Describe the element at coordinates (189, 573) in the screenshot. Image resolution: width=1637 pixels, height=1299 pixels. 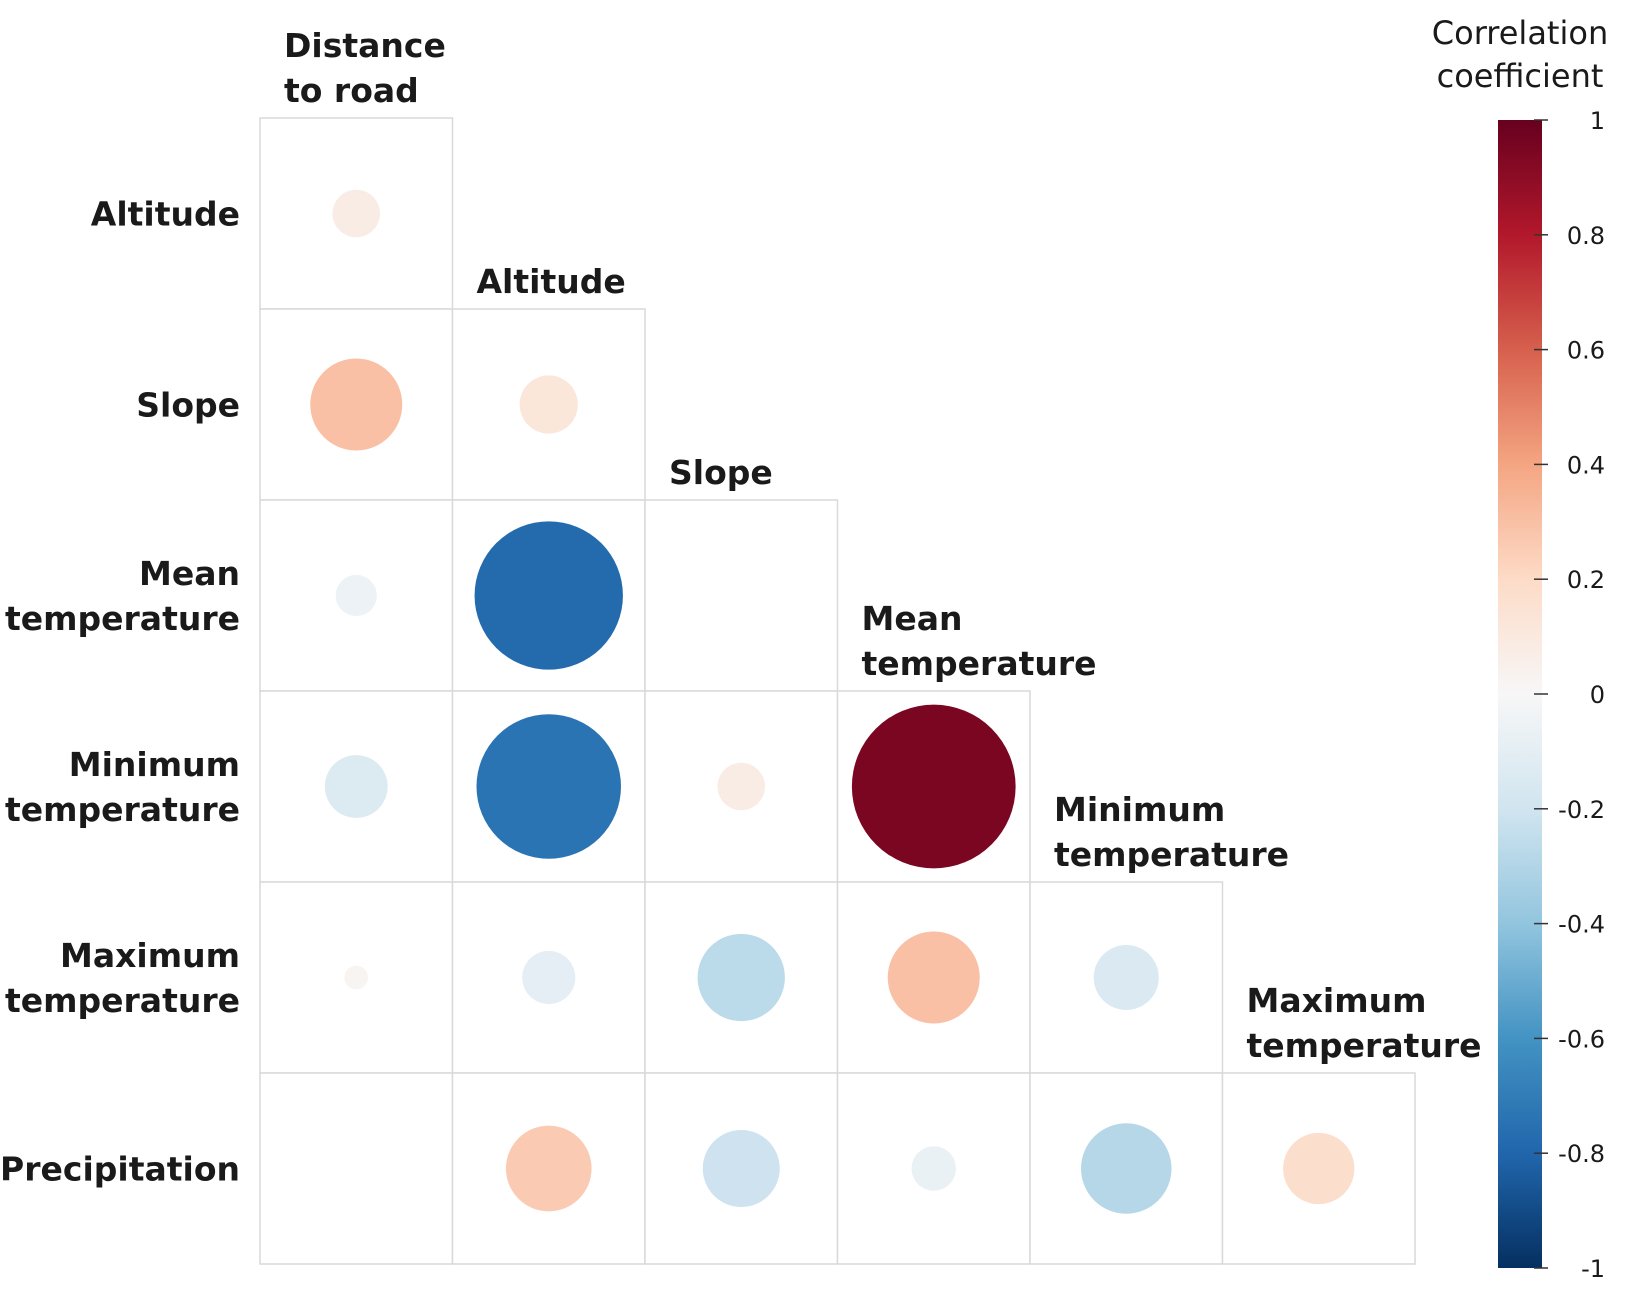
I see `row-label: Mean` at that location.